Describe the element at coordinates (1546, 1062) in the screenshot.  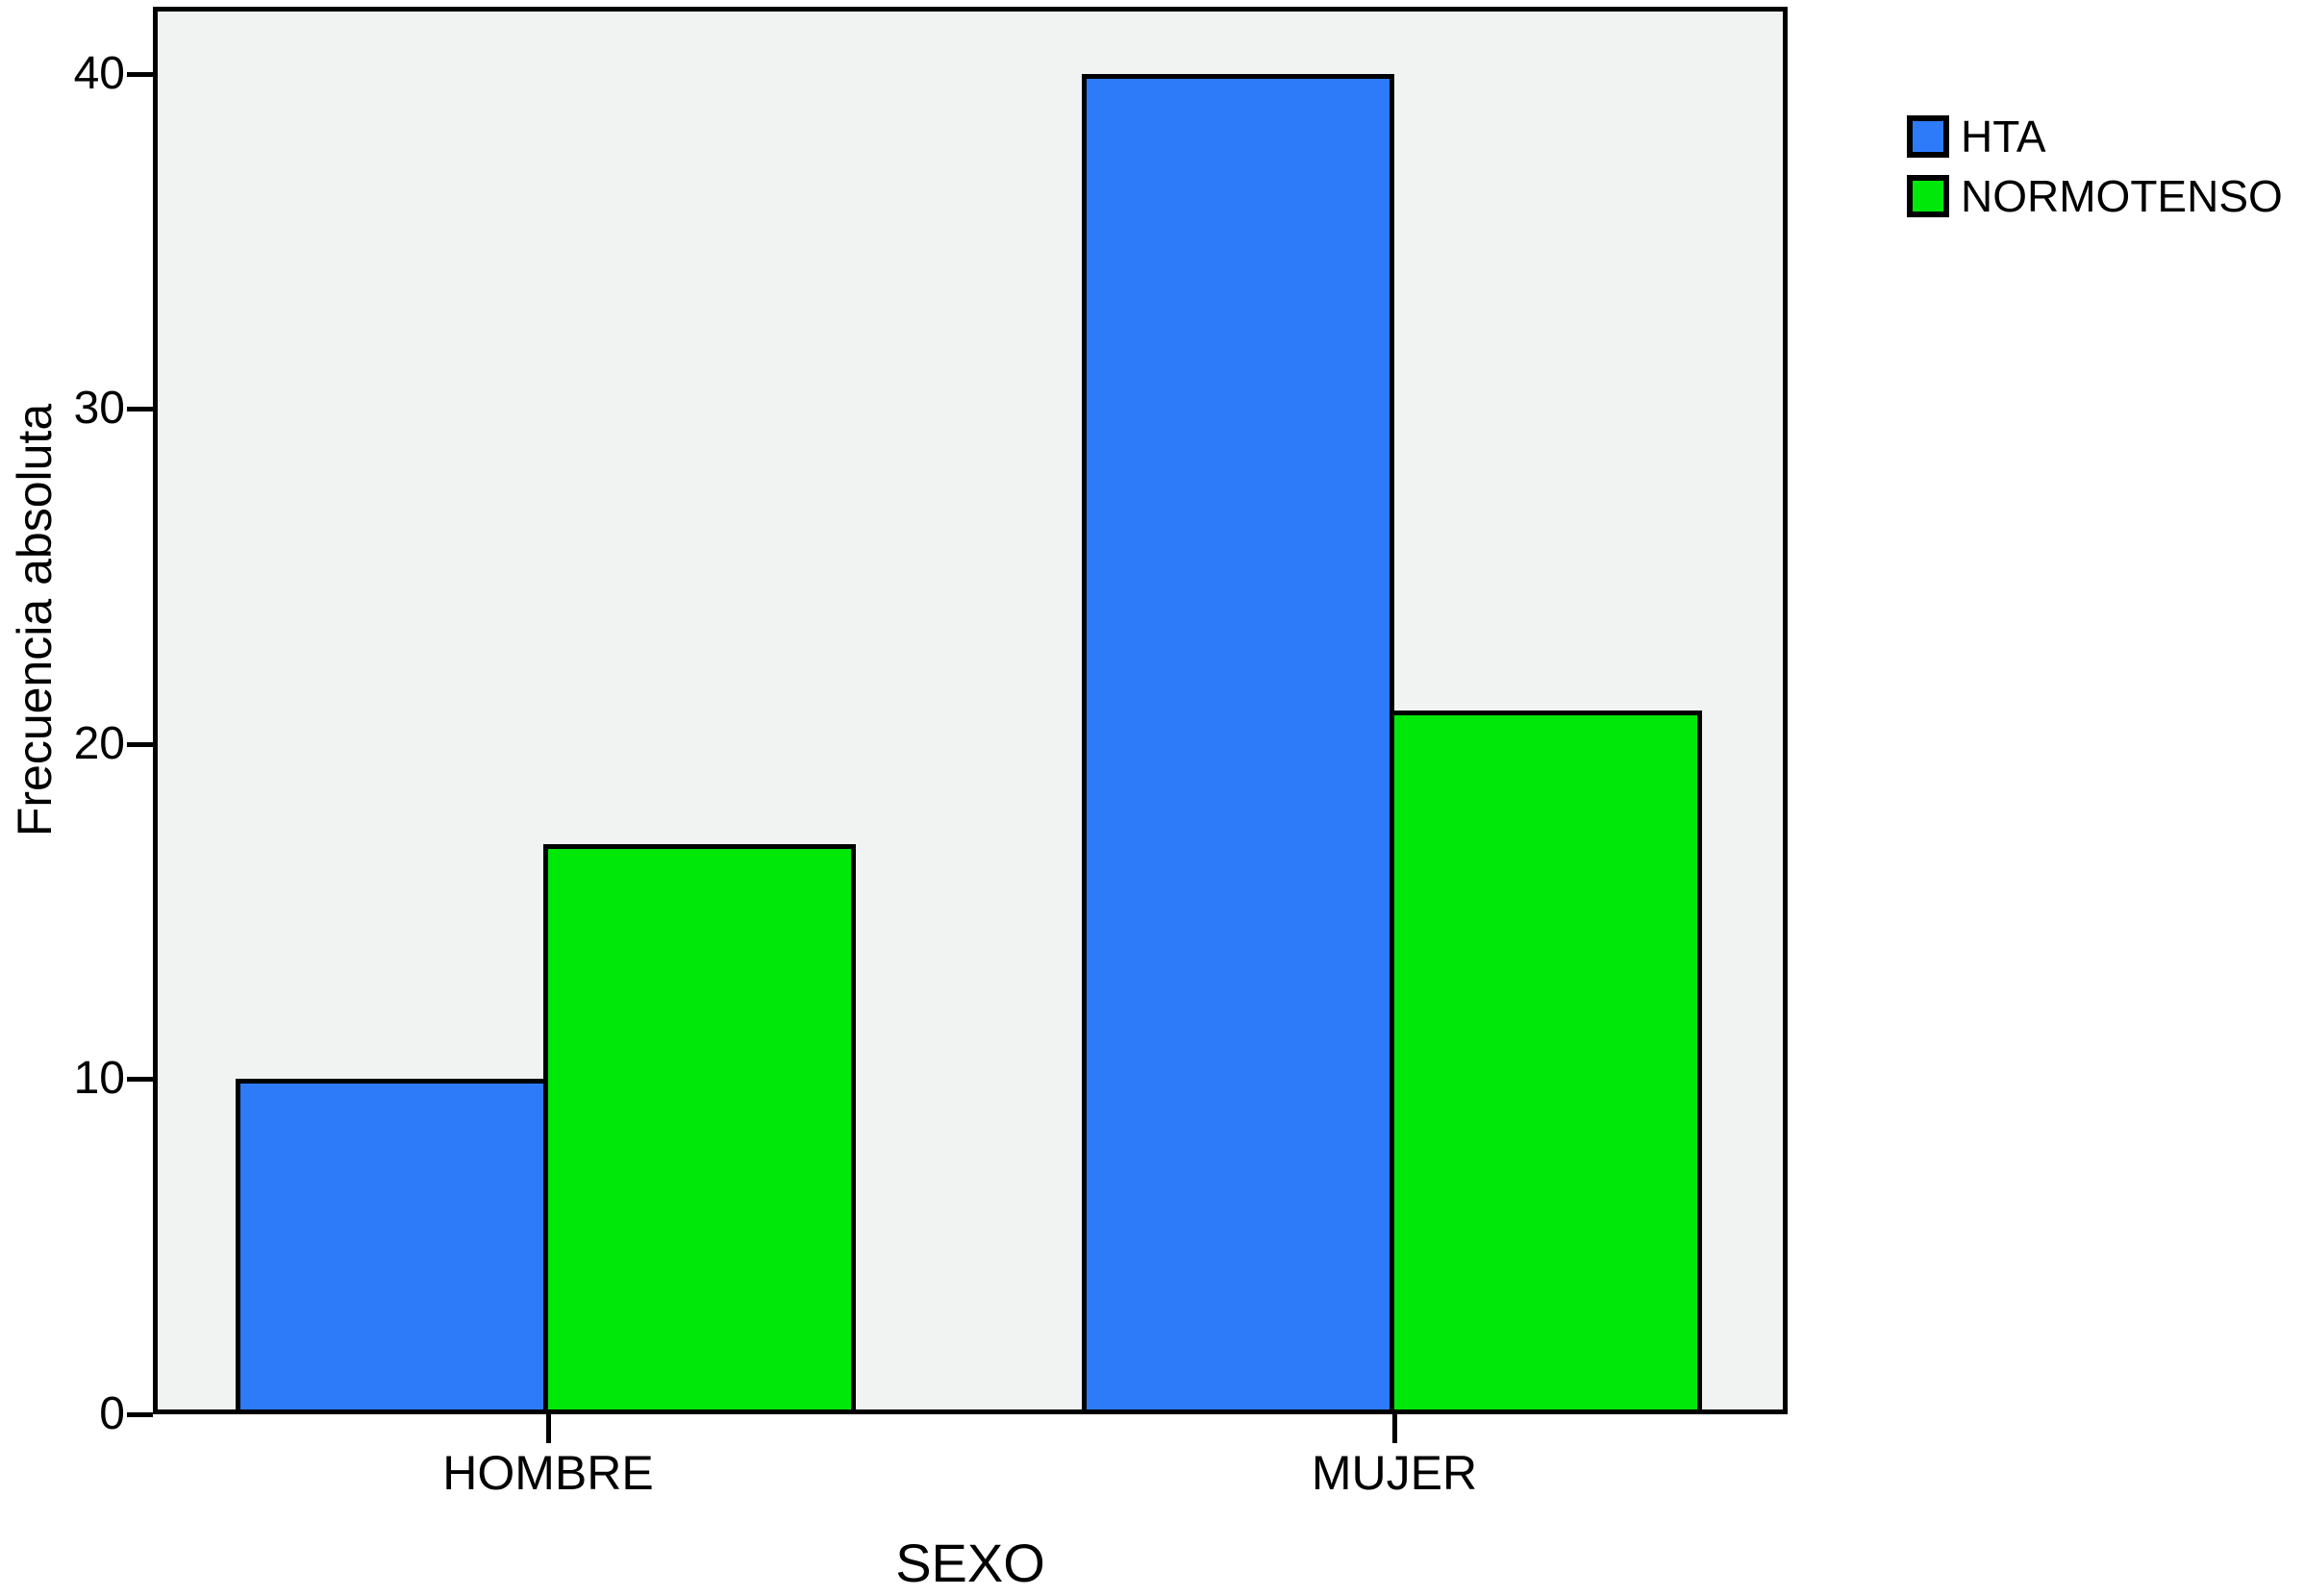
I see `bar-mujer-normotenso` at that location.